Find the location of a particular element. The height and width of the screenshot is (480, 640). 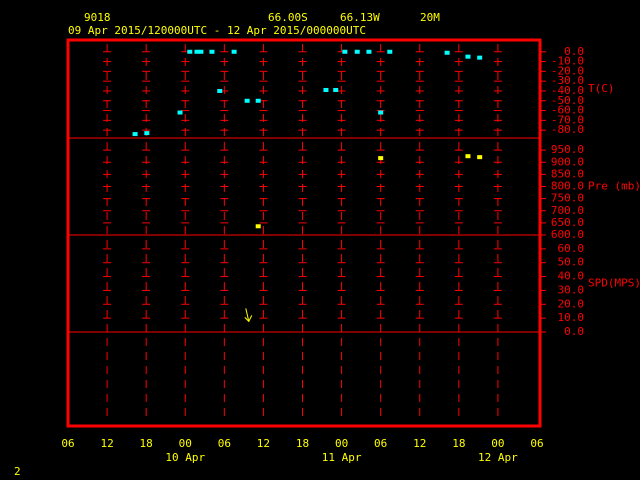

y-tick-label: 900.0 is located at coordinates (567, 161).